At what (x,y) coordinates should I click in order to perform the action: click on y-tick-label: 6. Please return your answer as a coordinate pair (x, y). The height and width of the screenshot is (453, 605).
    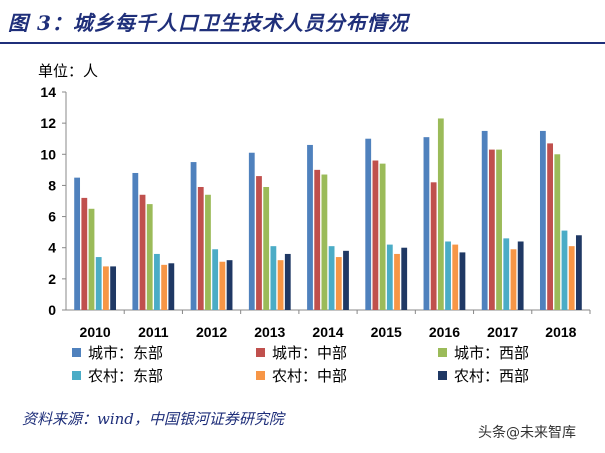
    Looking at the image, I should click on (52, 217).